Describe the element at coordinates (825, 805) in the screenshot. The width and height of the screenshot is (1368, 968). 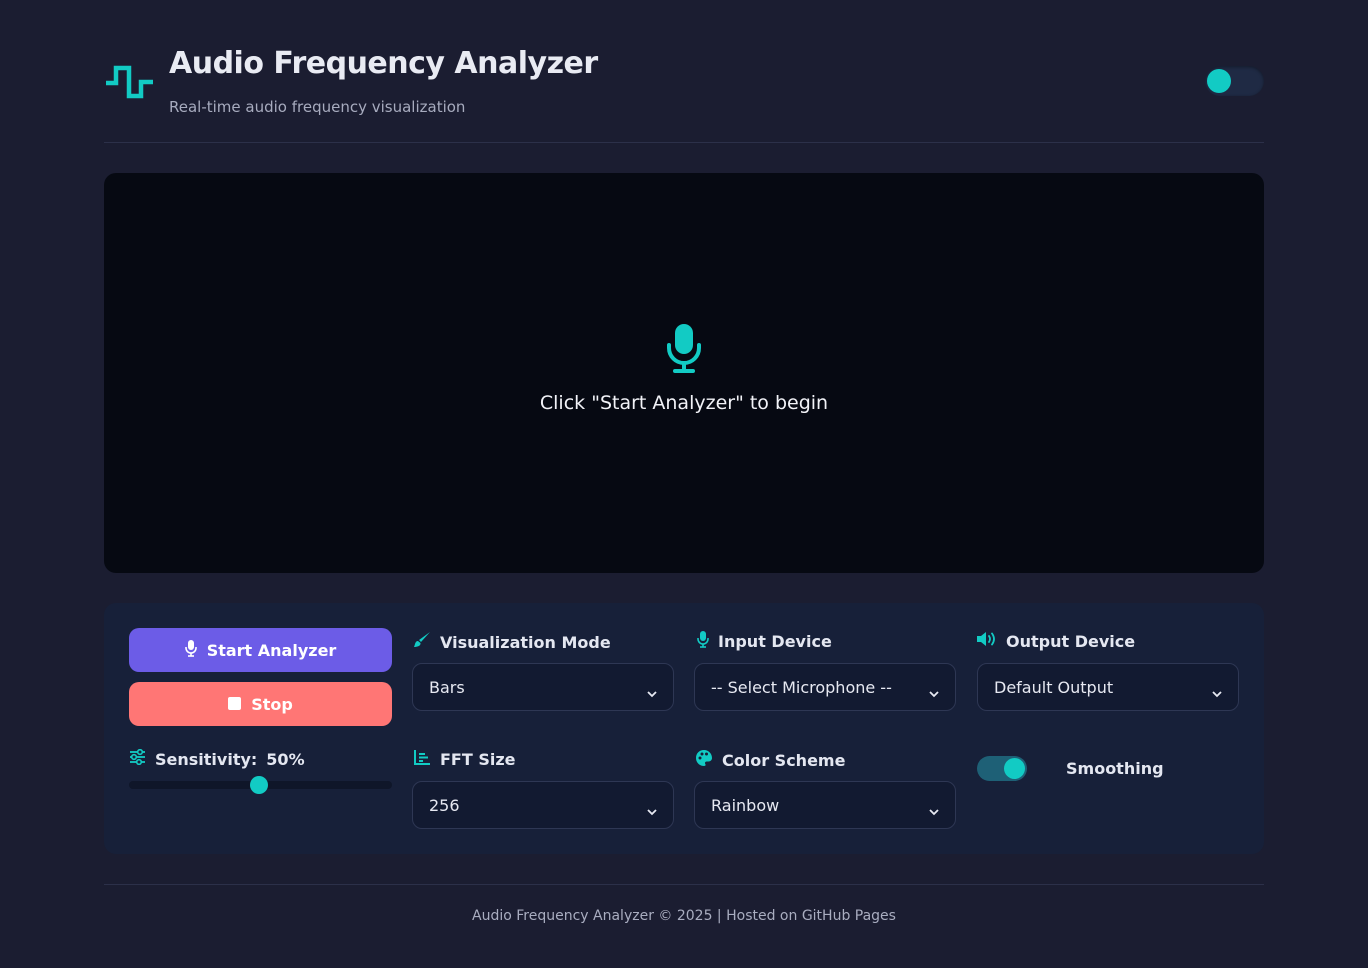
I see `color-scheme-select: Rainbow` at that location.